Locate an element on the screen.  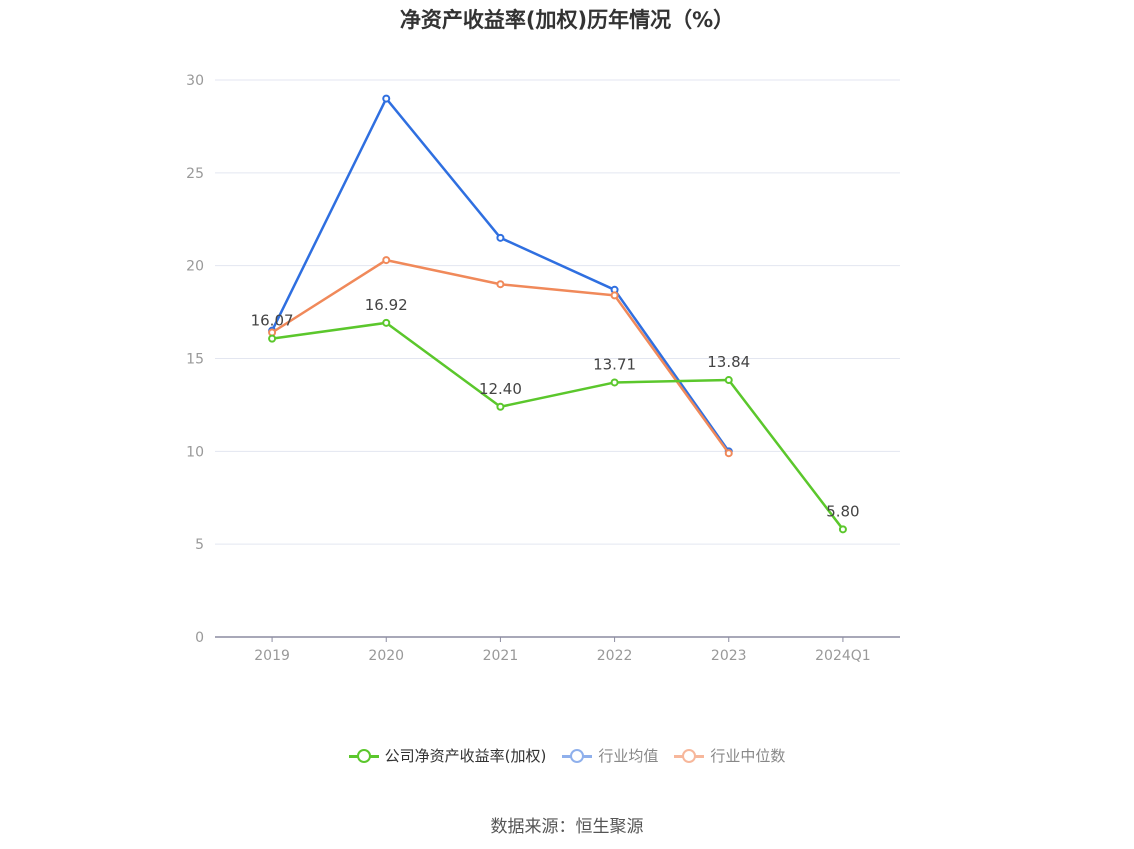
data-label: 13.84 is located at coordinates (728, 362).